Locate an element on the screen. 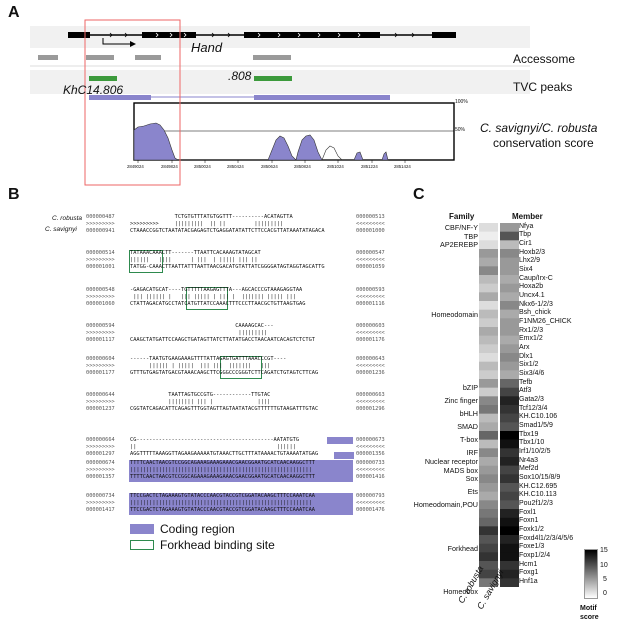  gene-strand-chevrons is located at coordinates (258, 35).